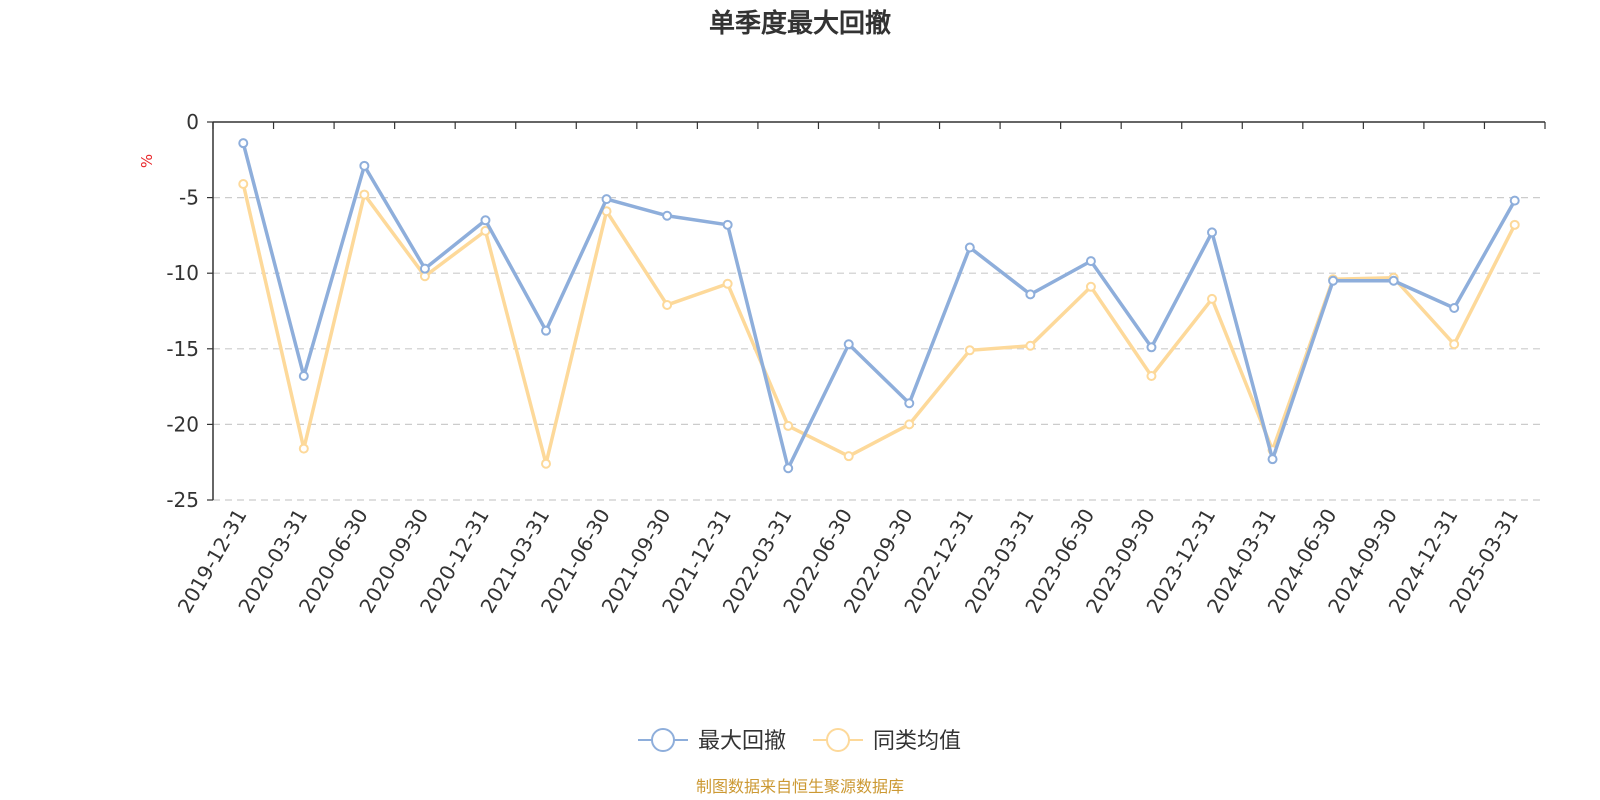 The width and height of the screenshot is (1600, 800). What do you see at coordinates (182, 424) in the screenshot?
I see `y-tick-label: -20` at bounding box center [182, 424].